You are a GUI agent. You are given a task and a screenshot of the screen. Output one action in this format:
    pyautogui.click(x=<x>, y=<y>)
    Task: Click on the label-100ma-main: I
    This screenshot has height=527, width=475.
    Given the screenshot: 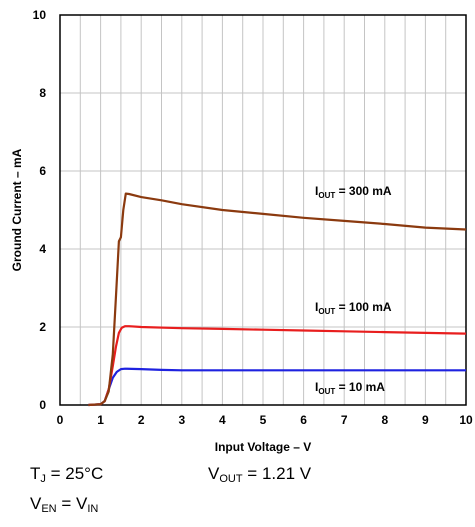 What is the action you would take?
    pyautogui.click(x=316, y=307)
    